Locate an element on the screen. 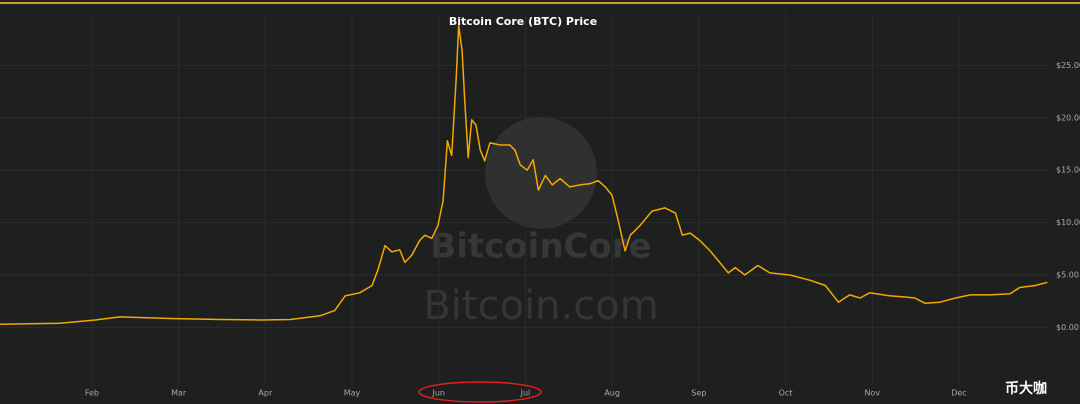  watermark: BitcoinCore is located at coordinates (540, 247).